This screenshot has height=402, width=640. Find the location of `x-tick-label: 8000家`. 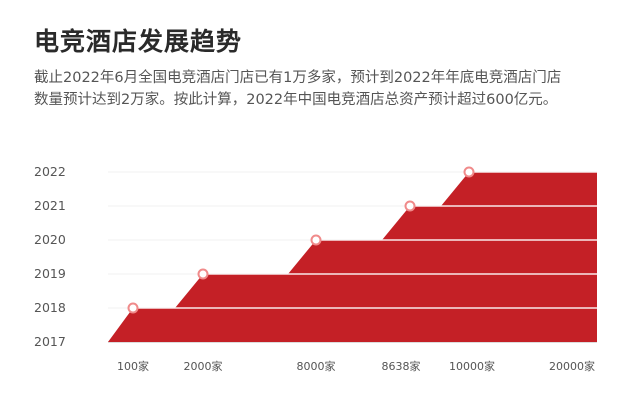

x-tick-label: 8000家 is located at coordinates (316, 366).